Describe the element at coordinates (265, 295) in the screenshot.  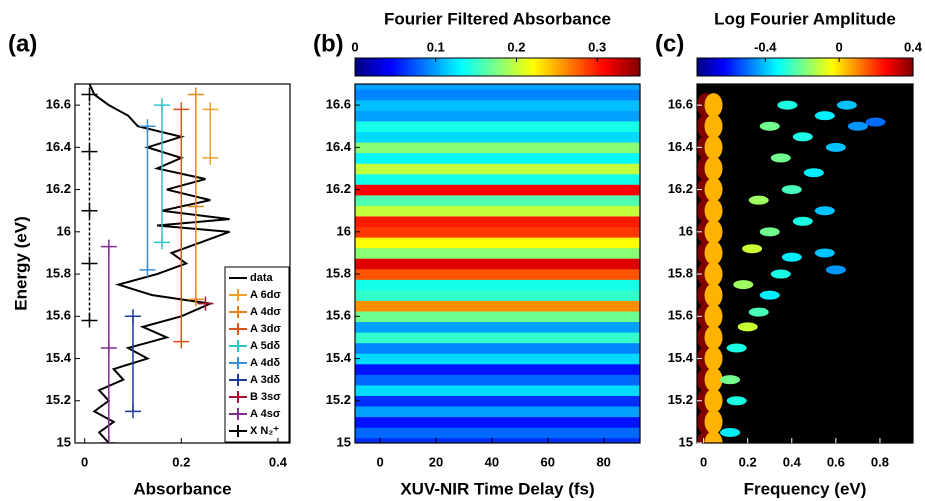
I see `legend-label: A 6dσ` at that location.